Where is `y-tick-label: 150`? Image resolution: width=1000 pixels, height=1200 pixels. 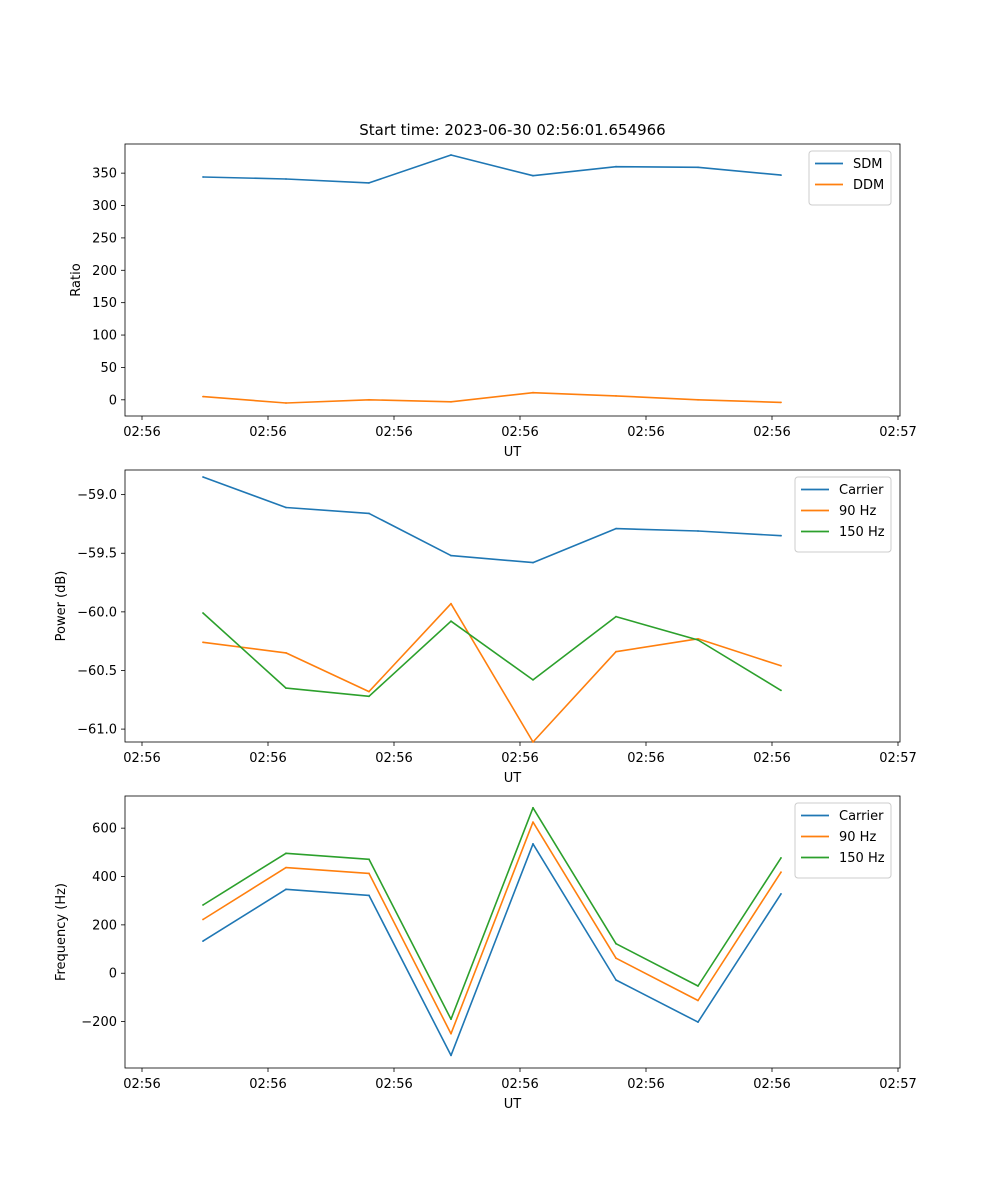
y-tick-label: 150 is located at coordinates (104, 303).